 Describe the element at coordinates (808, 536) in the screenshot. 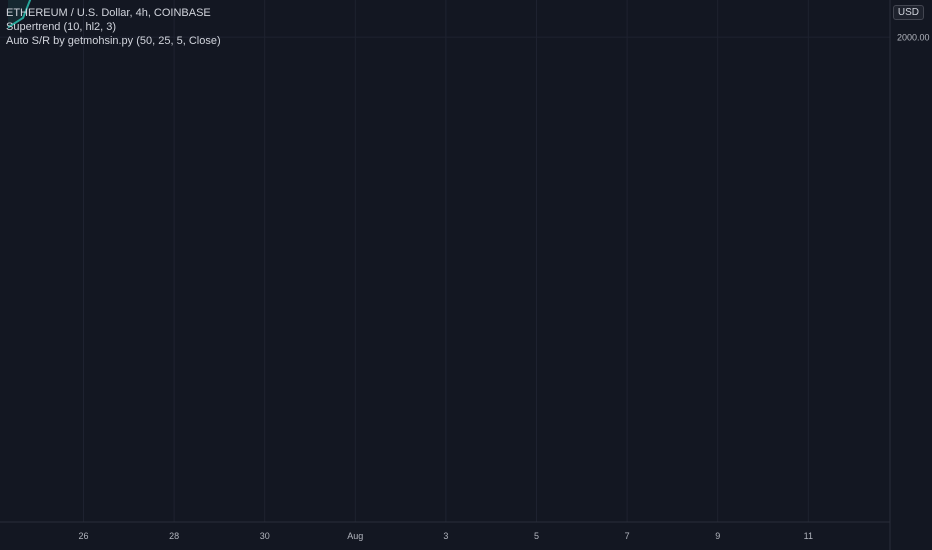

I see `time-tick-label: 11` at that location.